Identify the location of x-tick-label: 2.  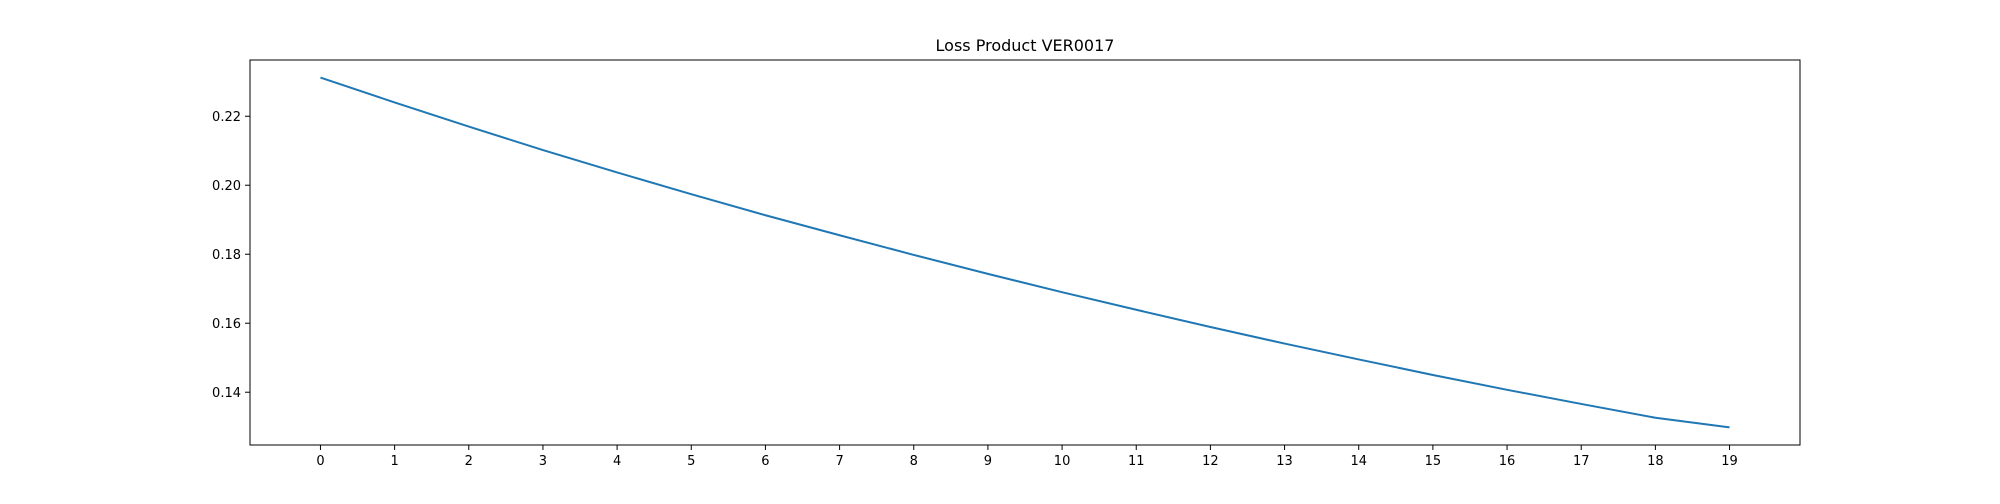
(469, 461).